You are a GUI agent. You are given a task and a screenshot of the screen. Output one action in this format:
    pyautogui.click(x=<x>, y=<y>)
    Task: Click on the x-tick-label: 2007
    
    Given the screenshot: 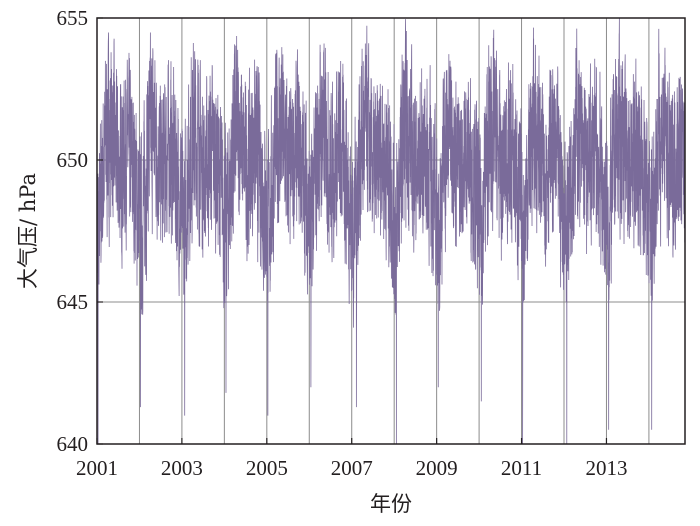 What is the action you would take?
    pyautogui.click(x=352, y=468)
    